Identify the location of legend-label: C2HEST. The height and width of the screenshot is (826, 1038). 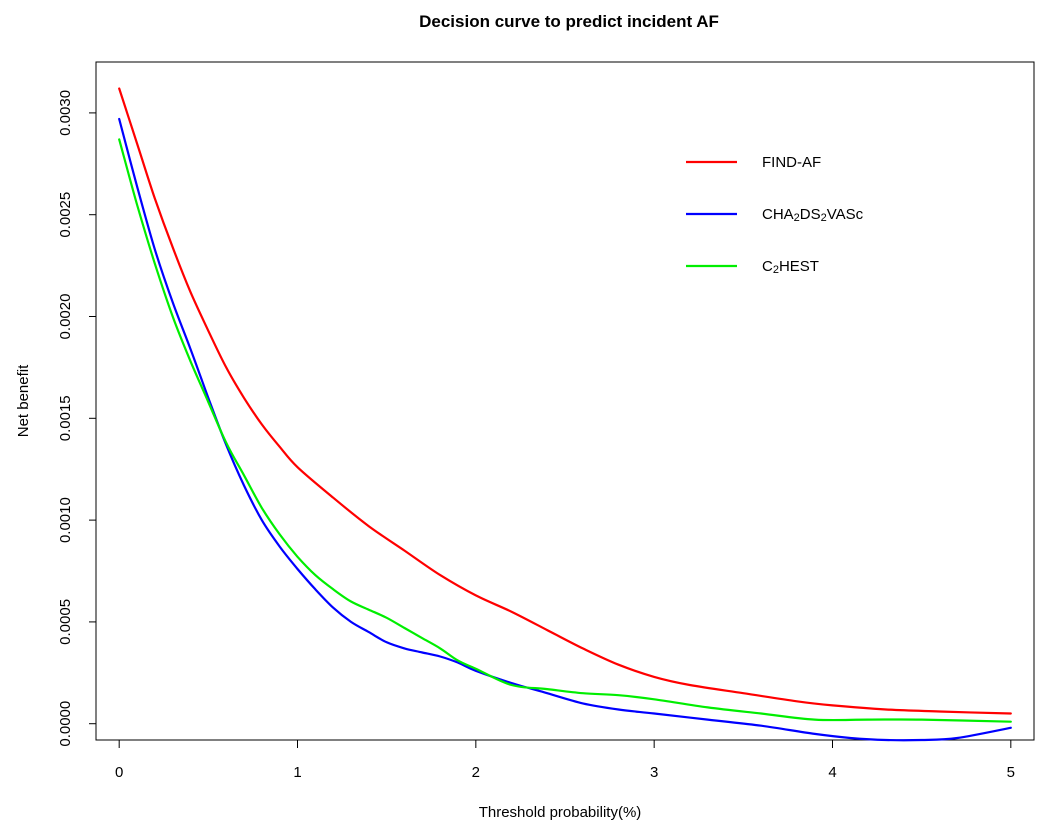
(790, 267).